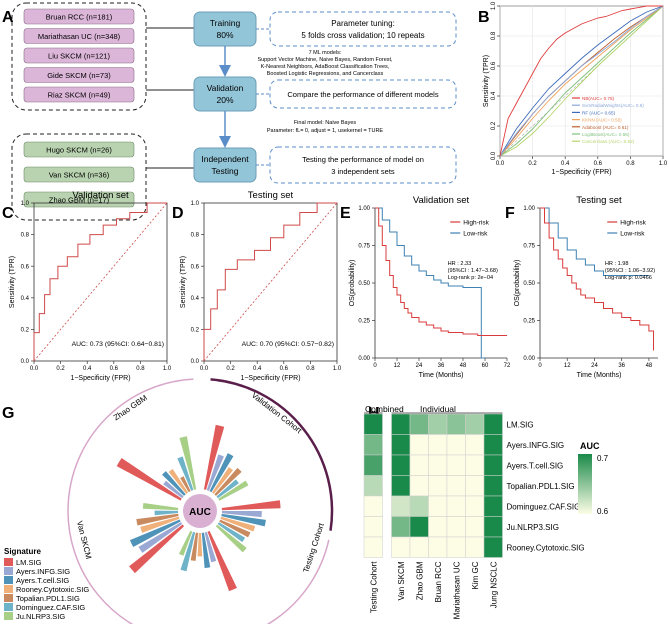 This screenshot has height=624, width=669. What do you see at coordinates (544, 506) in the screenshot?
I see `heatmap-row-label: Dominguez.CAF.SIG` at bounding box center [544, 506].